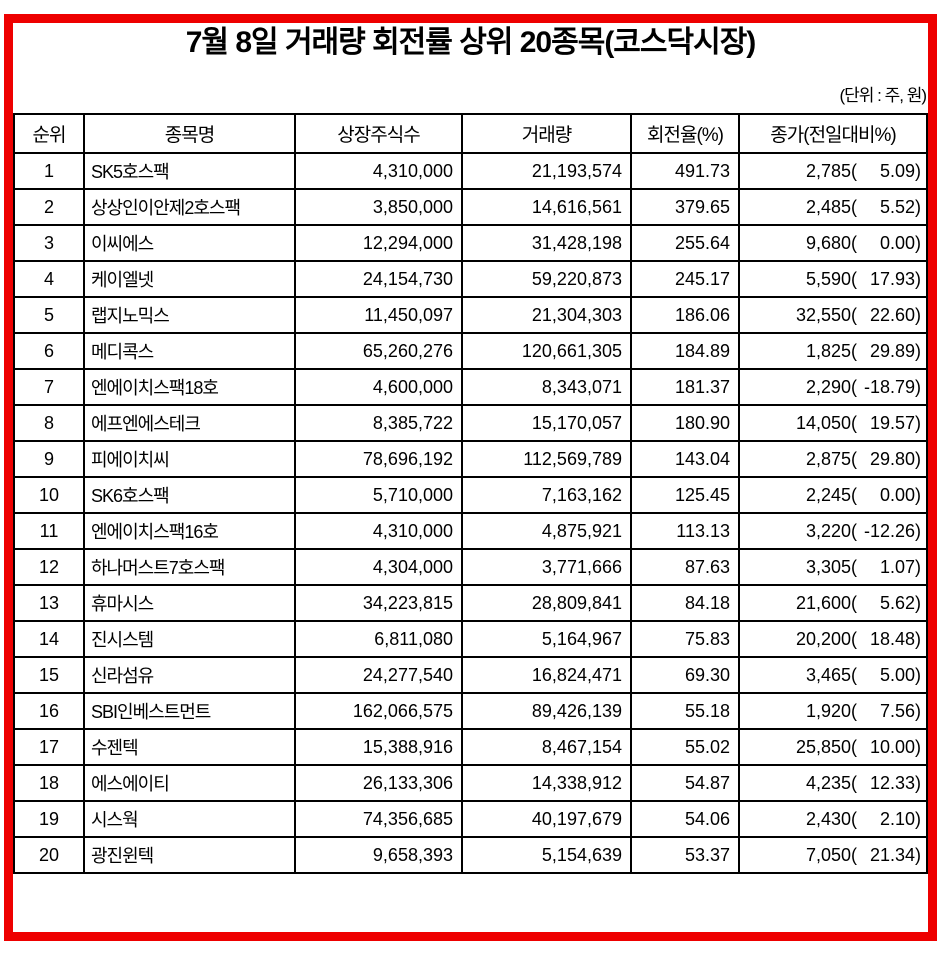 This screenshot has height=958, width=940. What do you see at coordinates (826, 746) in the screenshot?
I see `close-price: 25,850(` at bounding box center [826, 746].